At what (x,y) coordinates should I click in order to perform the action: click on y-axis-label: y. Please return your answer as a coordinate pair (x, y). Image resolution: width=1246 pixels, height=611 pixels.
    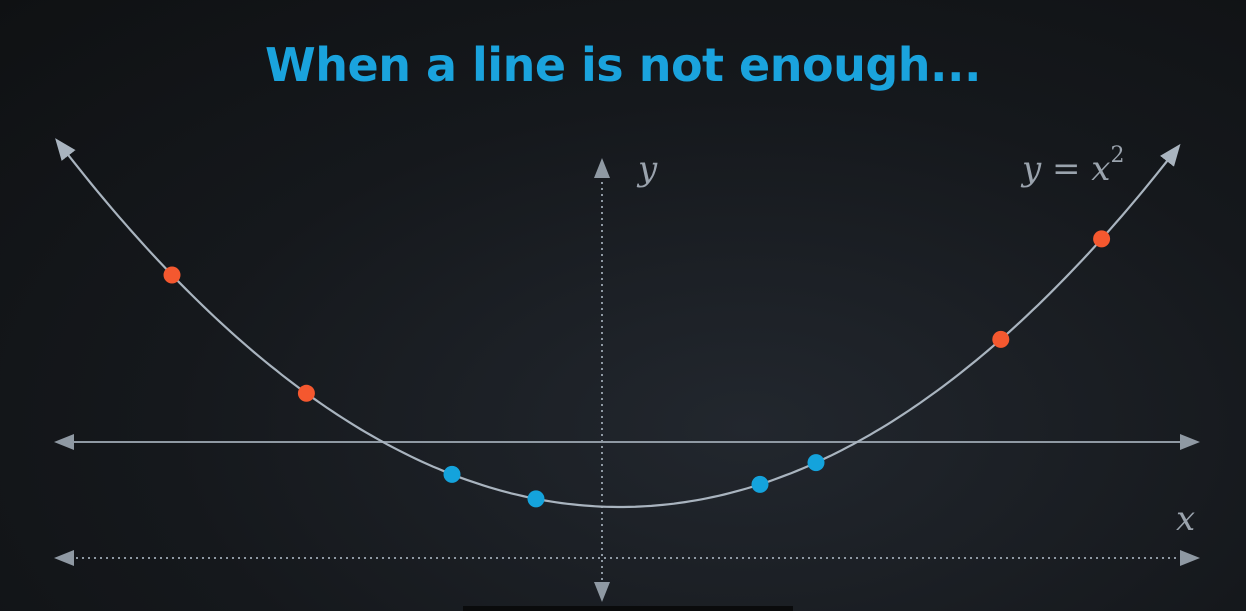
    Looking at the image, I should click on (647, 169).